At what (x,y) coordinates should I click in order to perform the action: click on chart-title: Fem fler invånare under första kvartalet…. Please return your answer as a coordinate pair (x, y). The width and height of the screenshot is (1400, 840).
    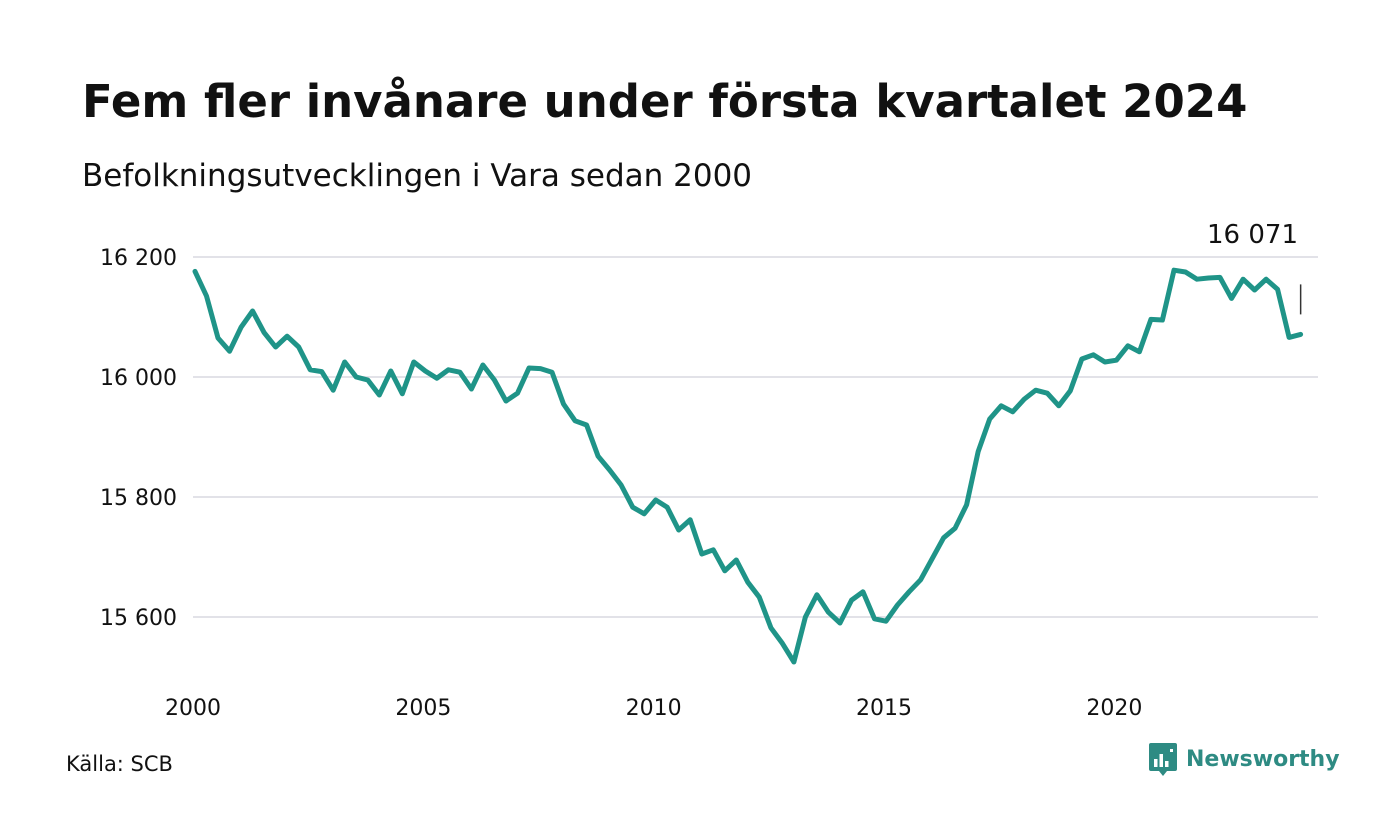
    Looking at the image, I should click on (665, 101).